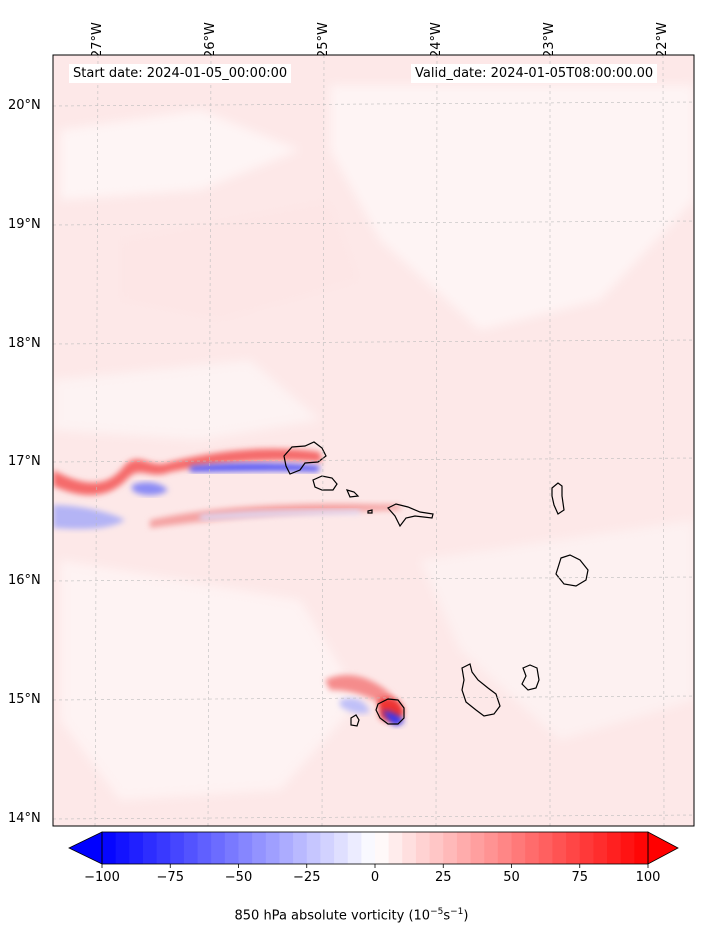 This screenshot has height=936, width=703. What do you see at coordinates (466, 916) in the screenshot?
I see `colorbar-label-end: )` at bounding box center [466, 916].